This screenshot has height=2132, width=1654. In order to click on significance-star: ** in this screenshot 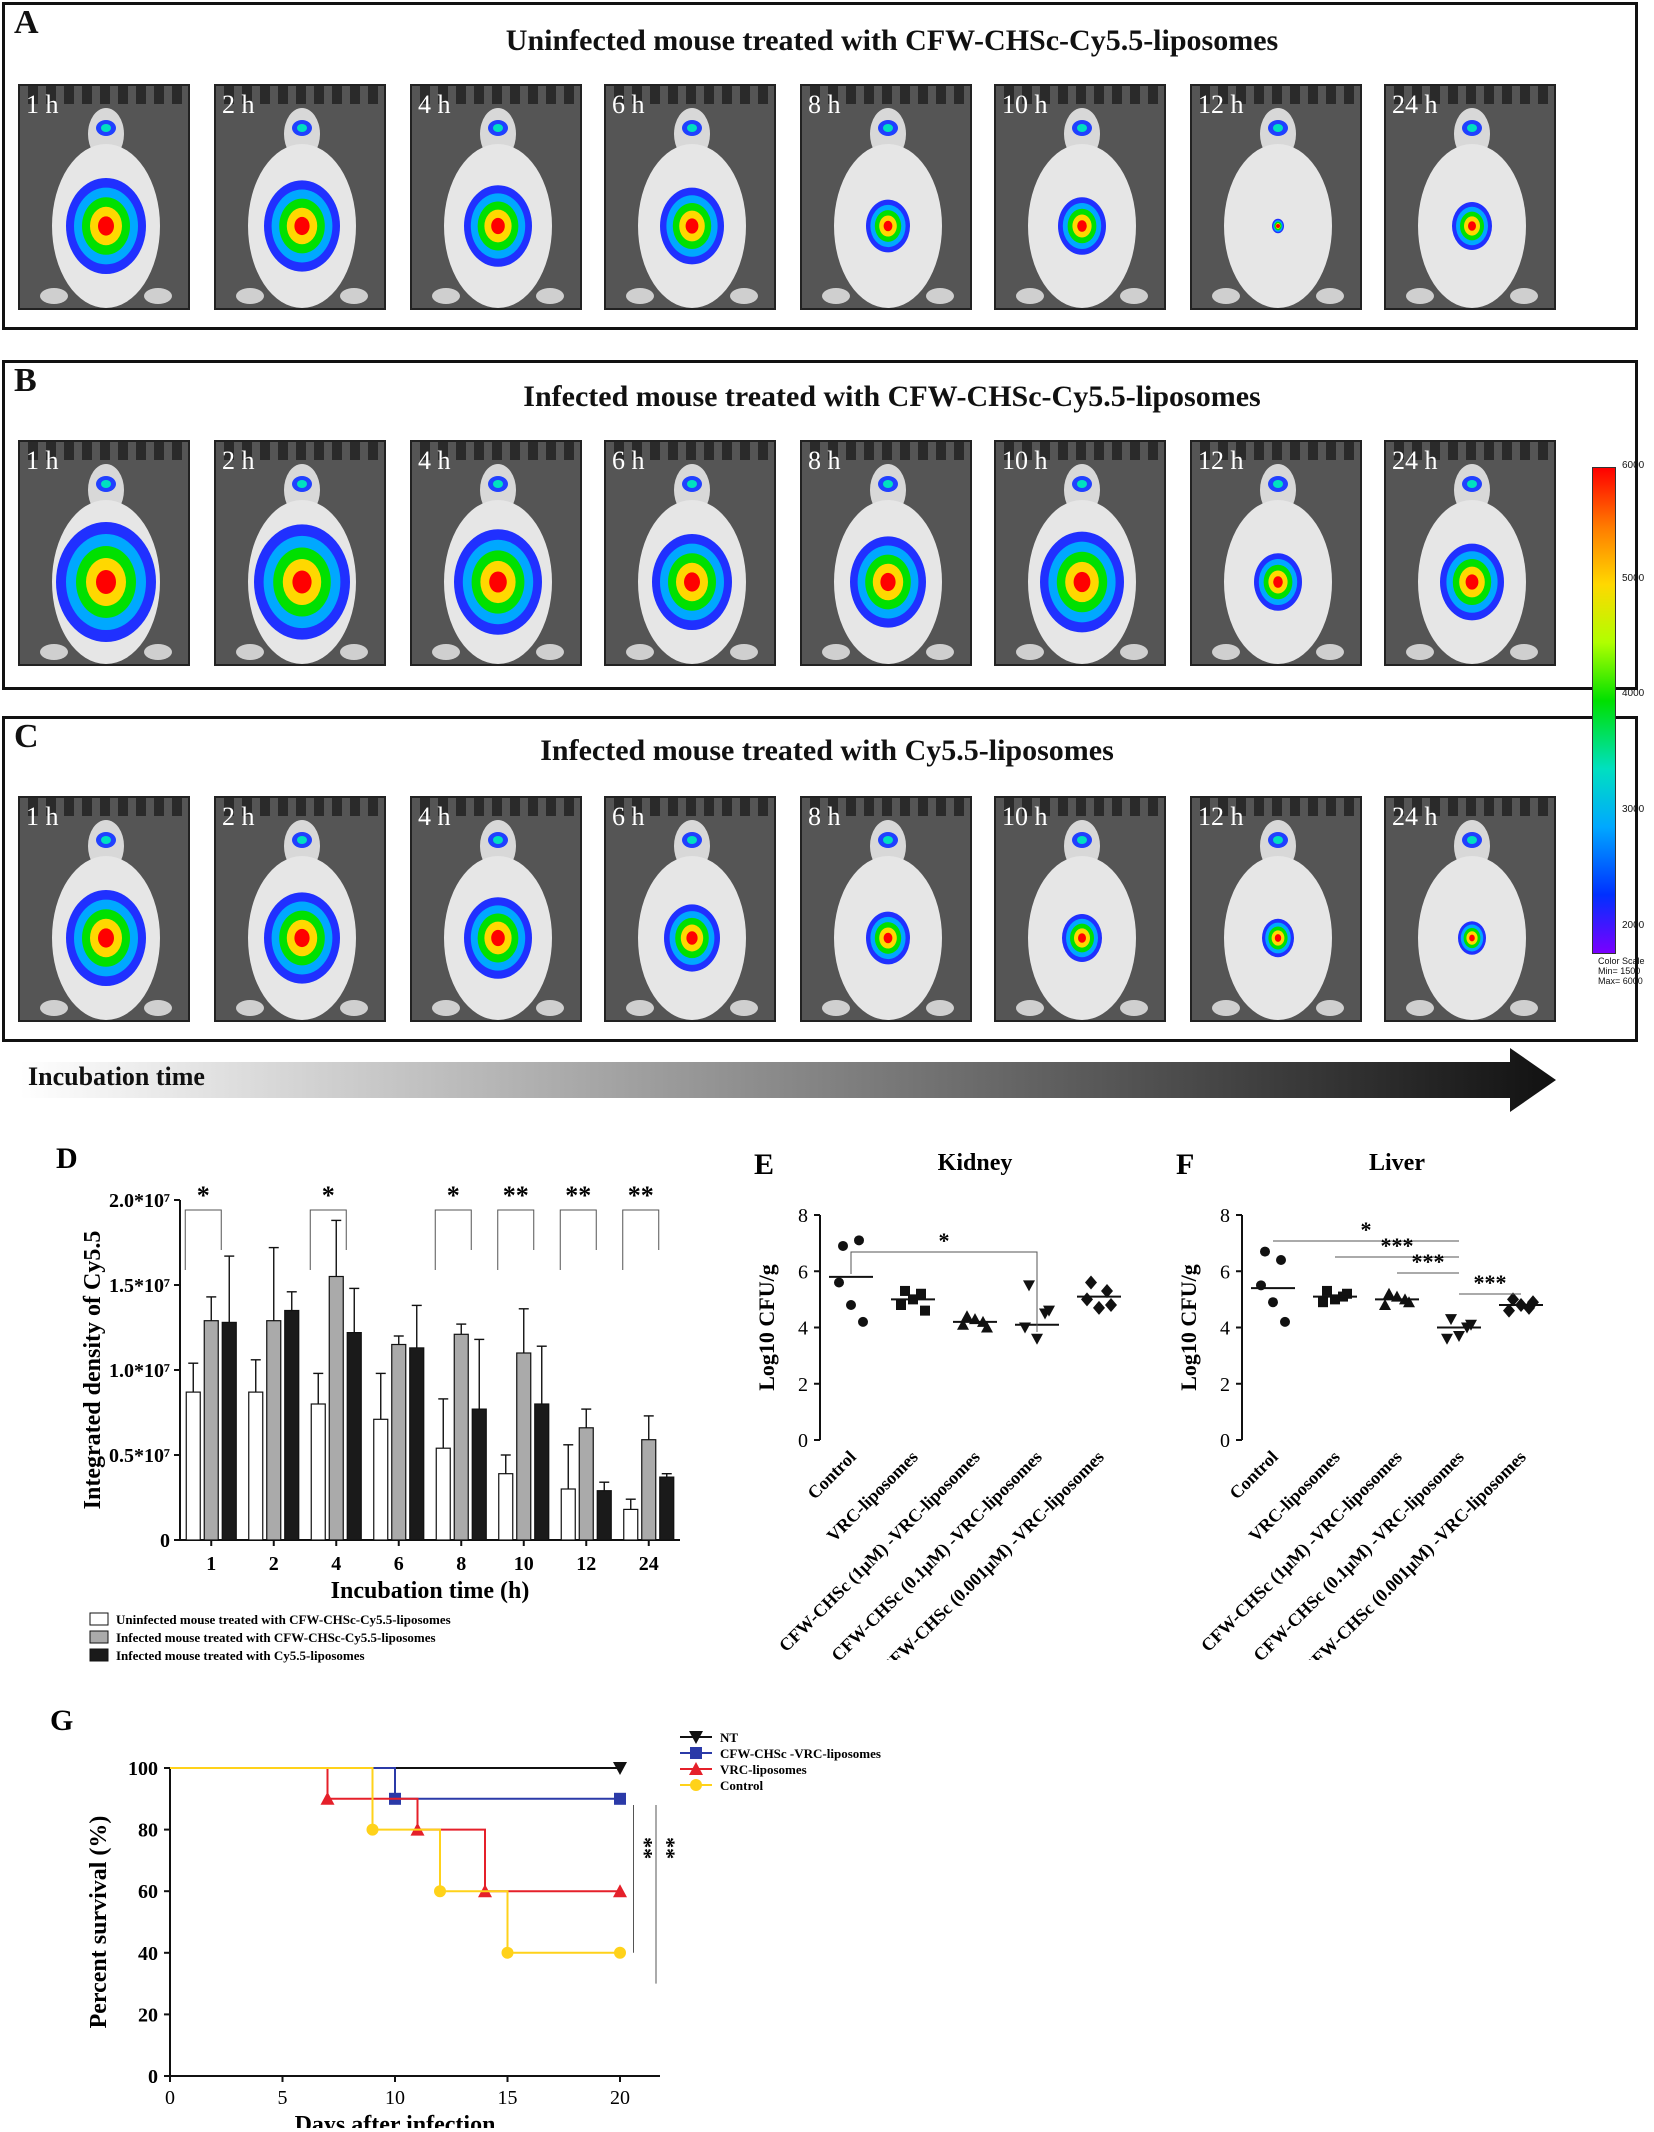, I will do `click(645, 1848)`.